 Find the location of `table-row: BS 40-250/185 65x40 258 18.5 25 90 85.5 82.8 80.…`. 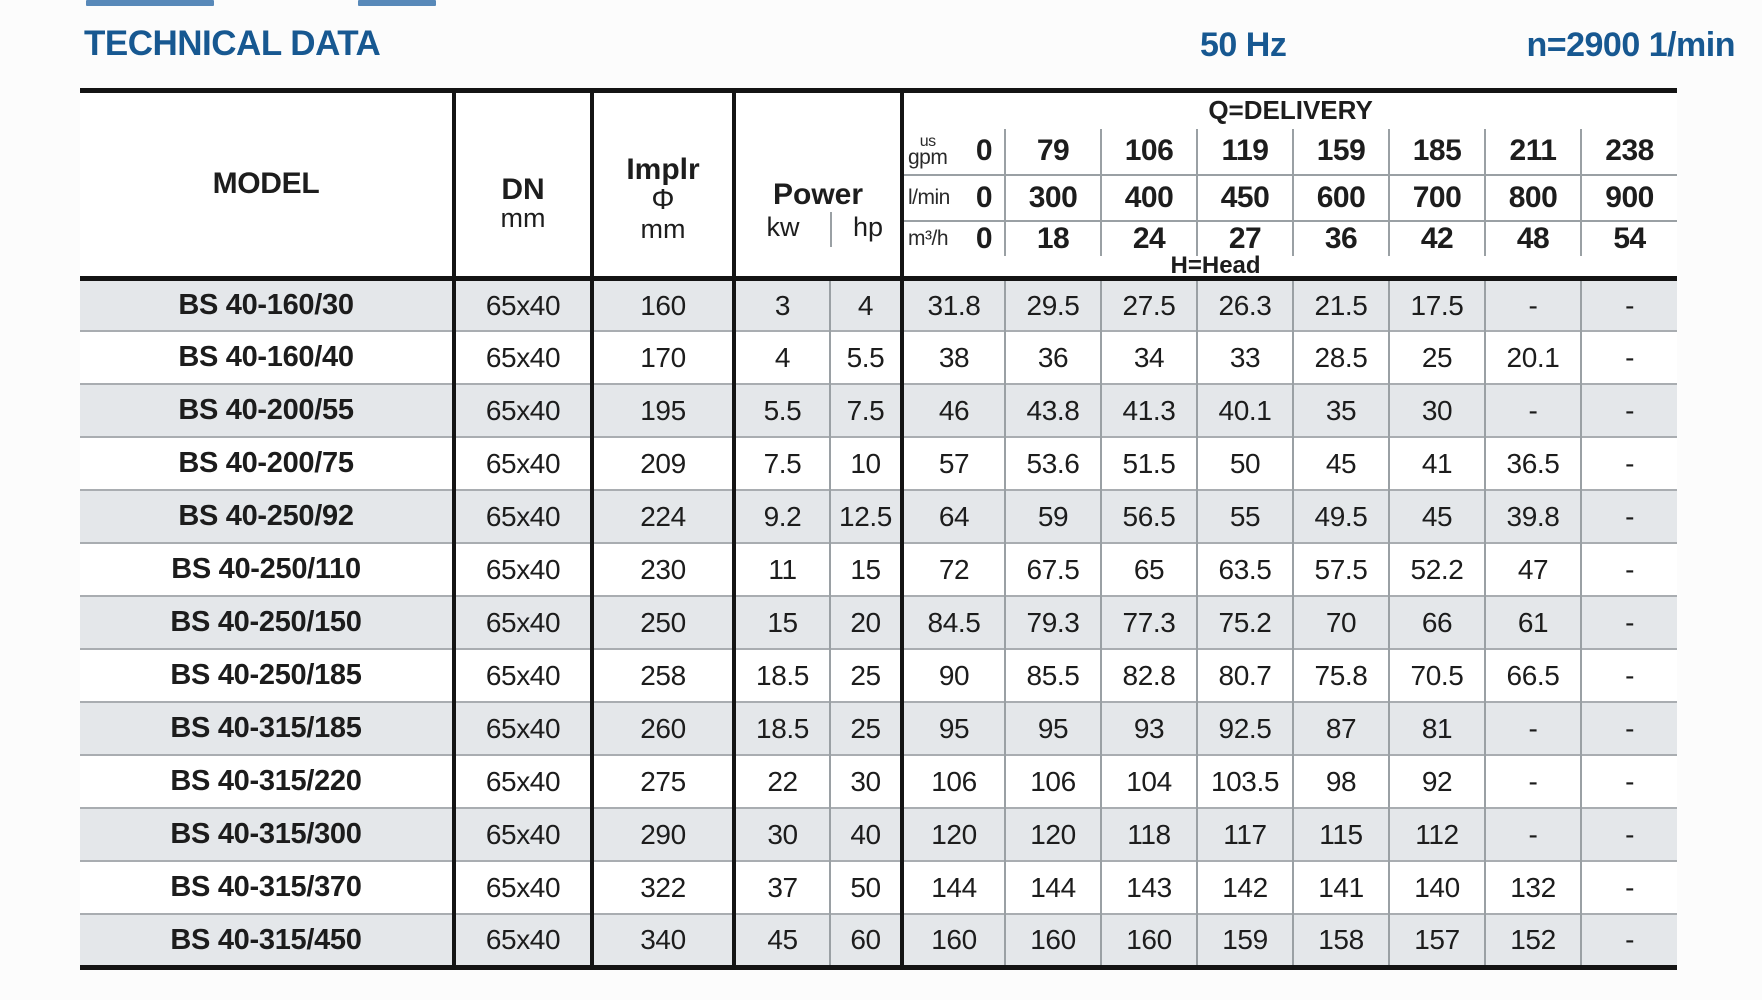

table-row: BS 40-250/185 65x40 258 18.5 25 90 85.5 82.8 80.… is located at coordinates (879, 675).